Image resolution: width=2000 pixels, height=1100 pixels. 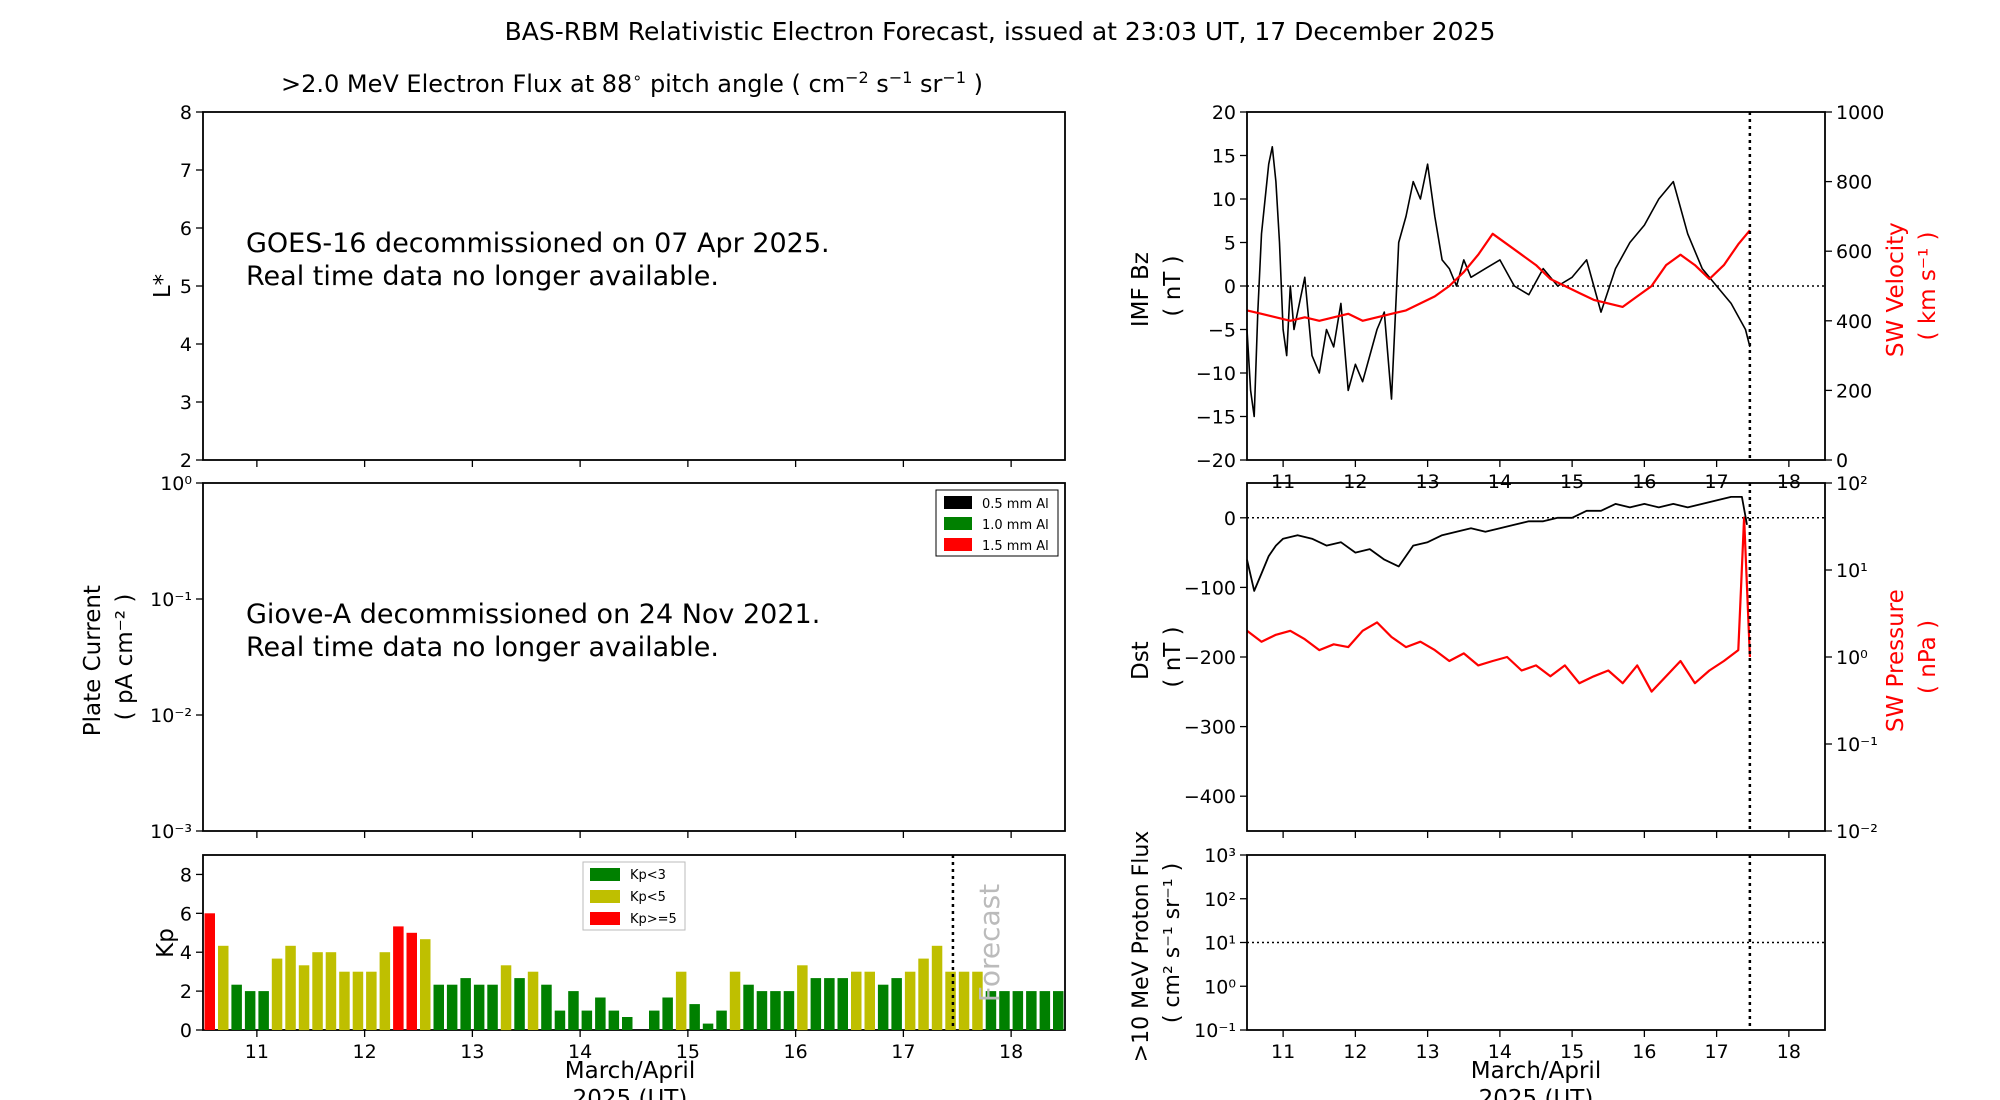 I want to click on proton-y-tick-label: 10⁰, so click(x=1220, y=987).